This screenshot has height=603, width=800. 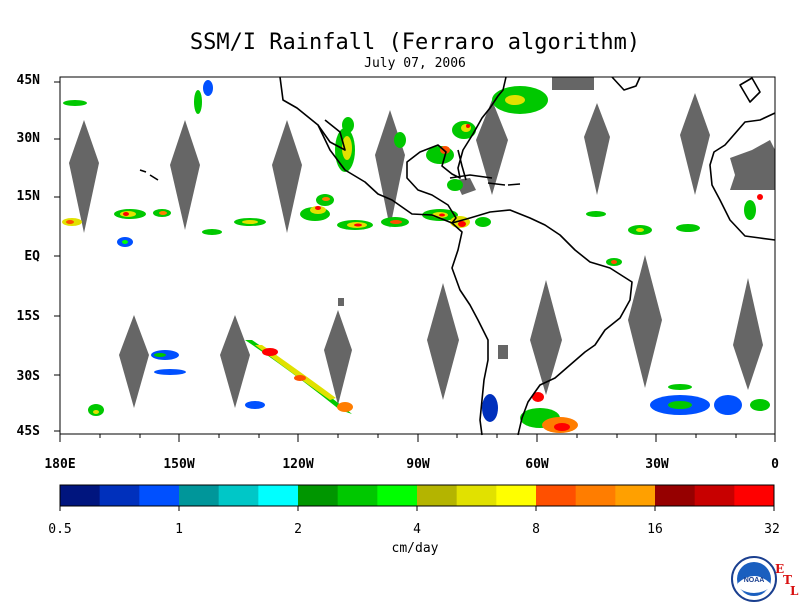 I want to click on lat-label-eq: EQ, so click(x=32, y=256).